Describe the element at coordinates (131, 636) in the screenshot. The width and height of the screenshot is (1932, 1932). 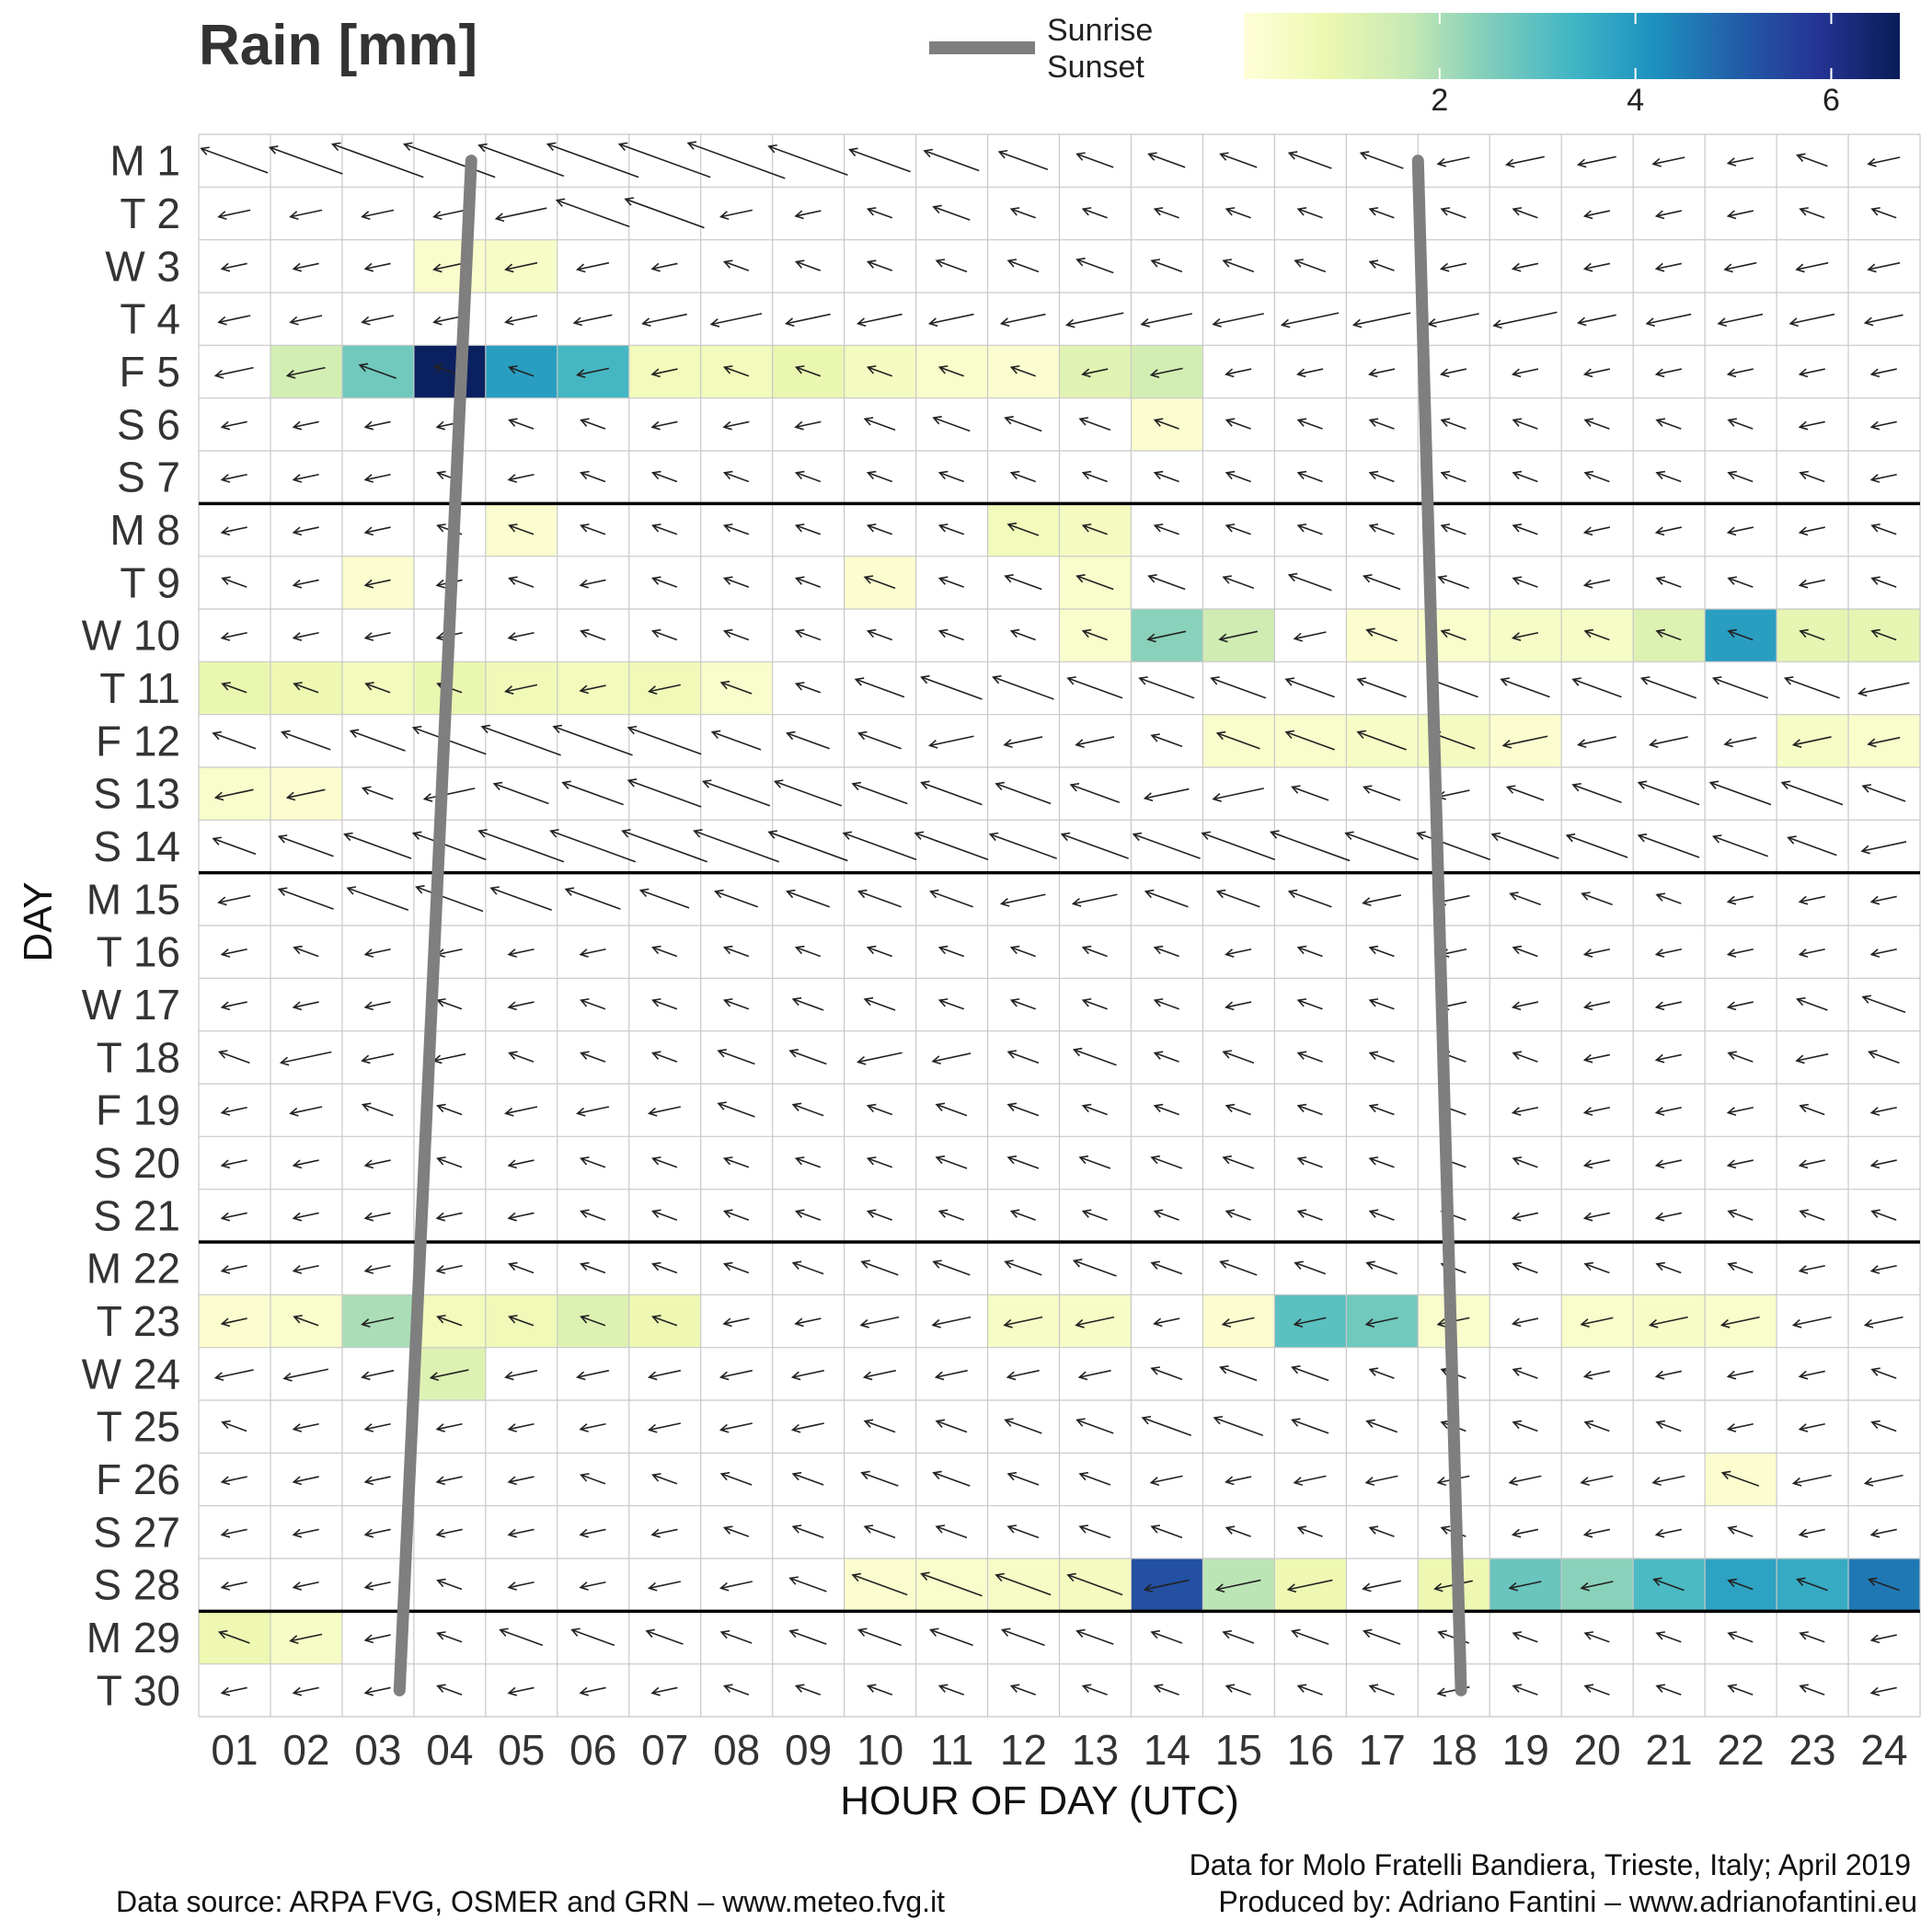
I see `y-tick-label: W 10` at that location.